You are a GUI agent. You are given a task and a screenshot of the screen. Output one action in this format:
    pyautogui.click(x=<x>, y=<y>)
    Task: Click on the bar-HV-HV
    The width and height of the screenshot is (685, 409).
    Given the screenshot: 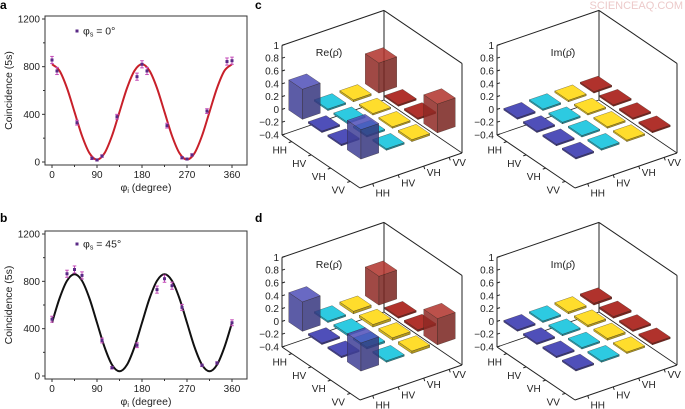 What is the action you would take?
    pyautogui.click(x=564, y=115)
    